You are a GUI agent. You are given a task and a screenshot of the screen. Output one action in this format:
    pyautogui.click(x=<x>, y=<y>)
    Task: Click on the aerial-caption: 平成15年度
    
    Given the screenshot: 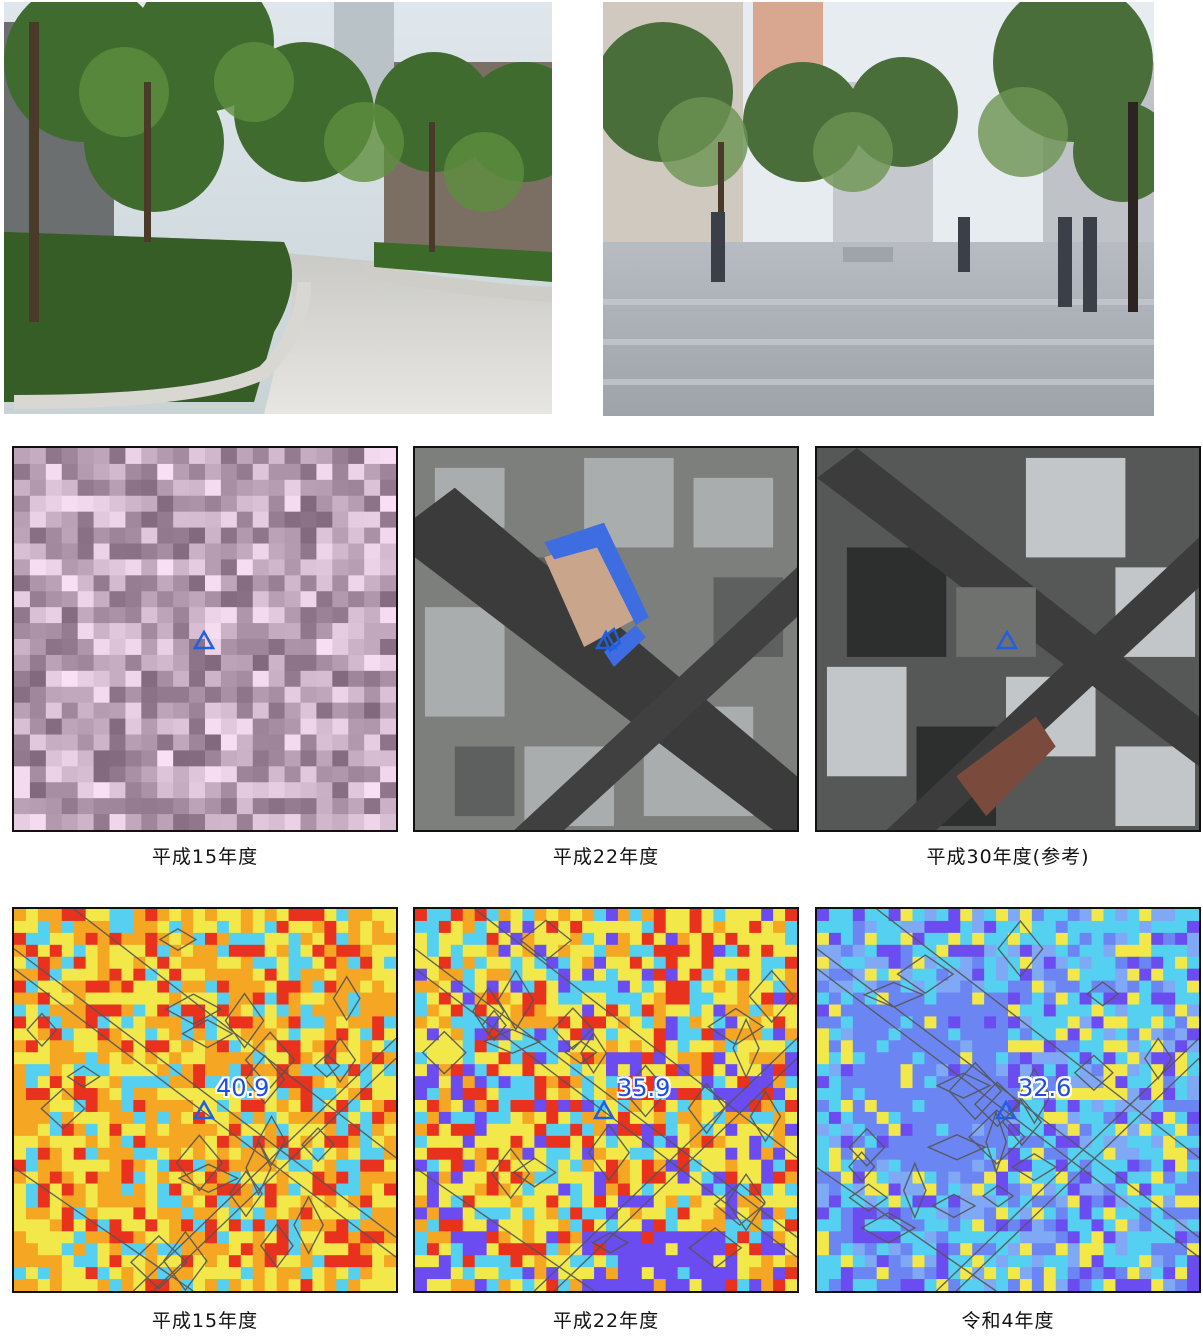 What is the action you would take?
    pyautogui.click(x=205, y=857)
    